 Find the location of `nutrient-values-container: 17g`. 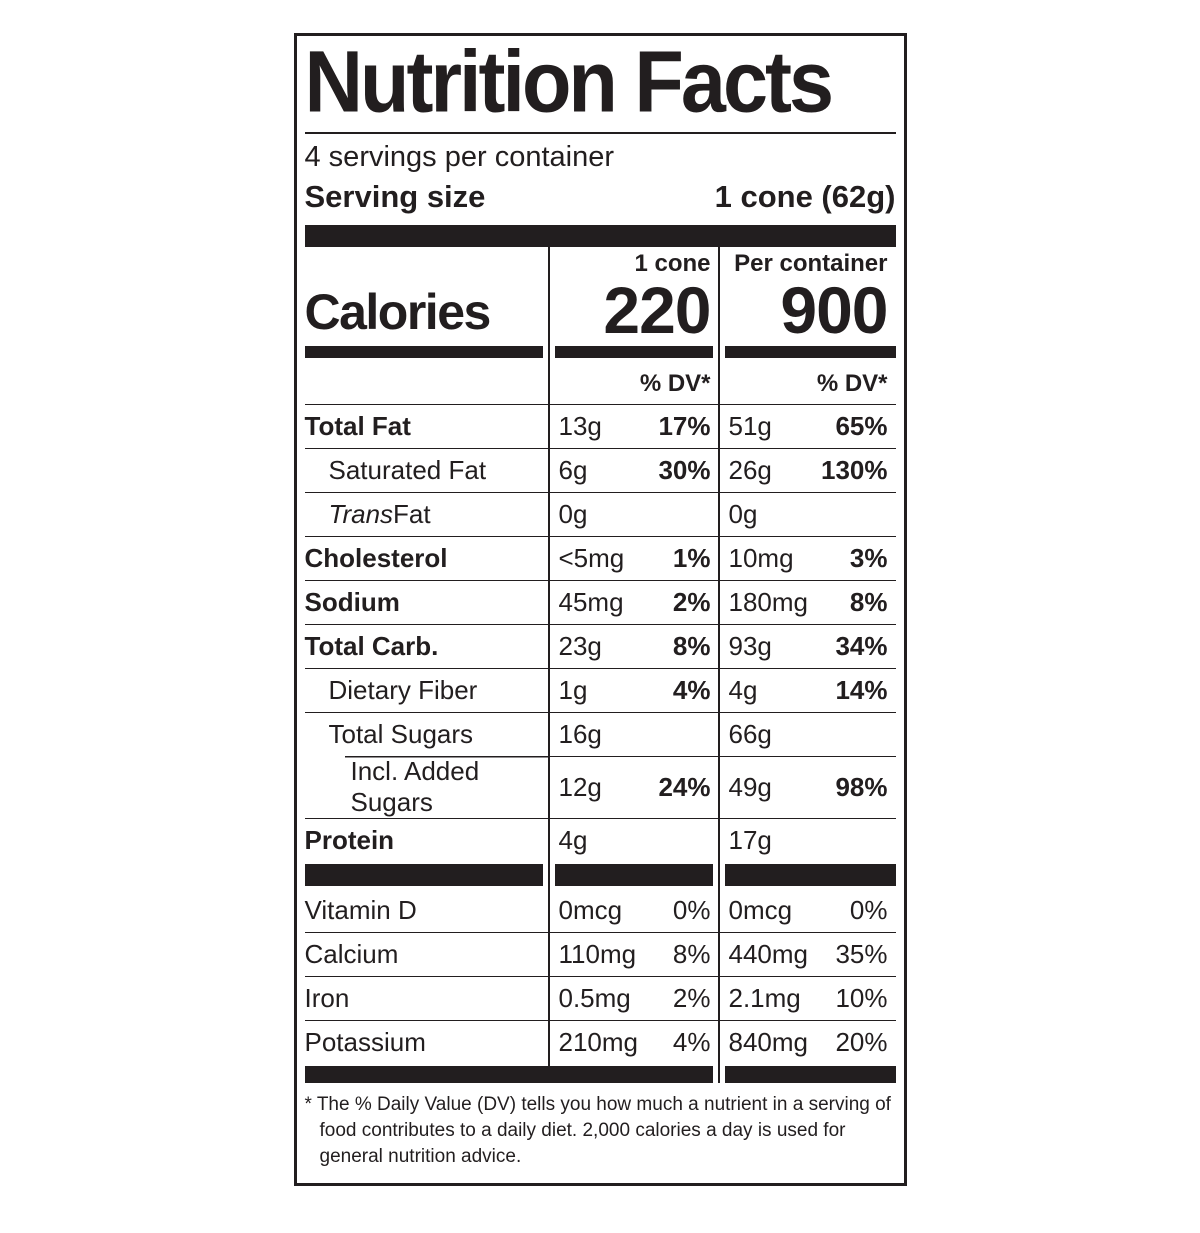

nutrient-values-container: 17g is located at coordinates (807, 840).